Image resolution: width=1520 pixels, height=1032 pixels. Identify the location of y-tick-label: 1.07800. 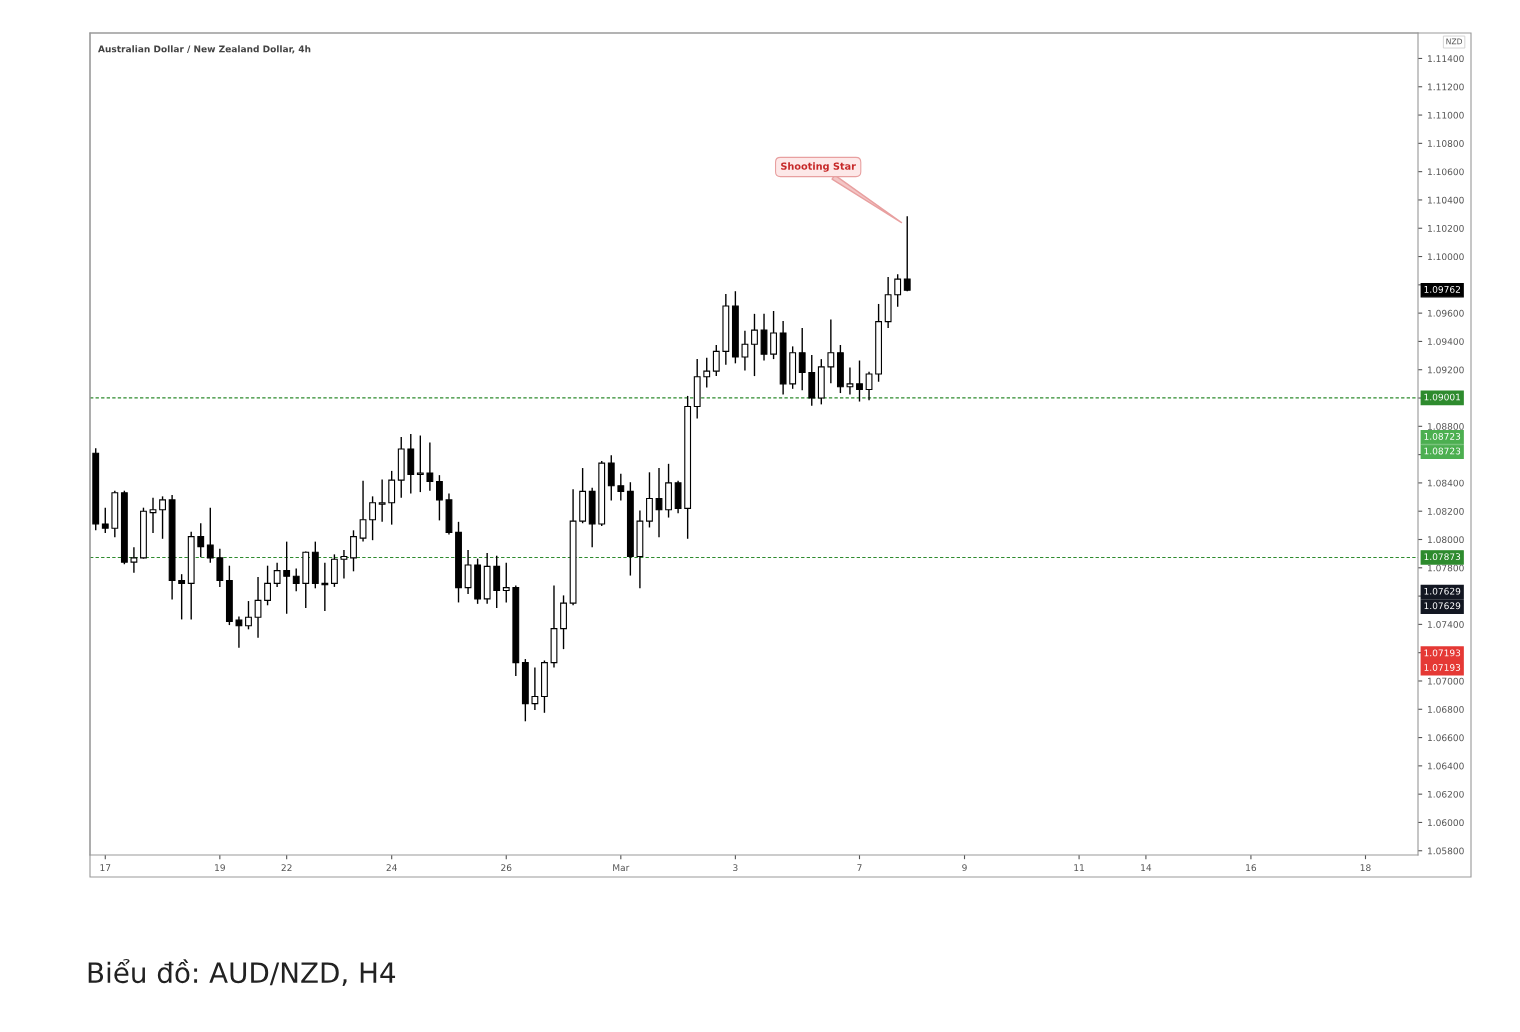
(1446, 568).